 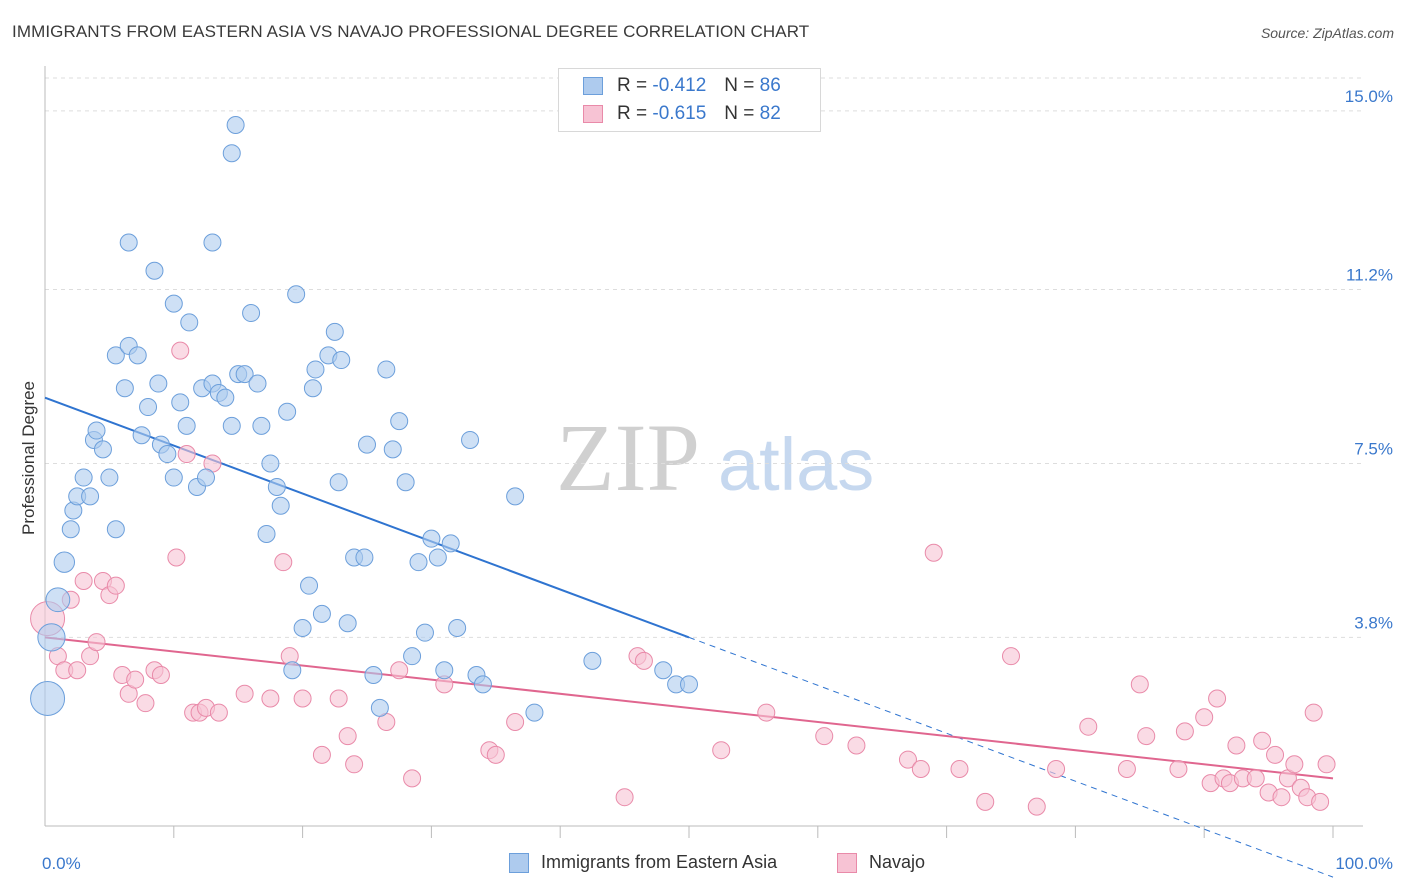 What do you see at coordinates (1369, 275) in the screenshot?
I see `y-tick-label: 11.2%` at bounding box center [1369, 275].